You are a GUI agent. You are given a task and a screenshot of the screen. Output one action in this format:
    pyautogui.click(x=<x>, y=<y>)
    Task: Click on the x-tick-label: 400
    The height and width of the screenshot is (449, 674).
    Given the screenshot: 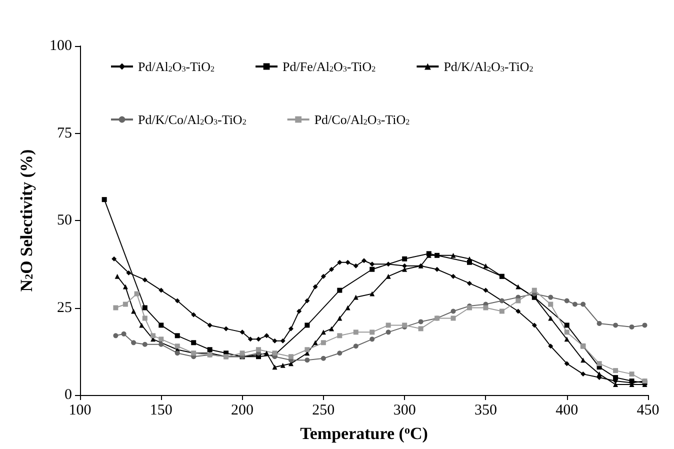 What is the action you would take?
    pyautogui.click(x=567, y=410)
    